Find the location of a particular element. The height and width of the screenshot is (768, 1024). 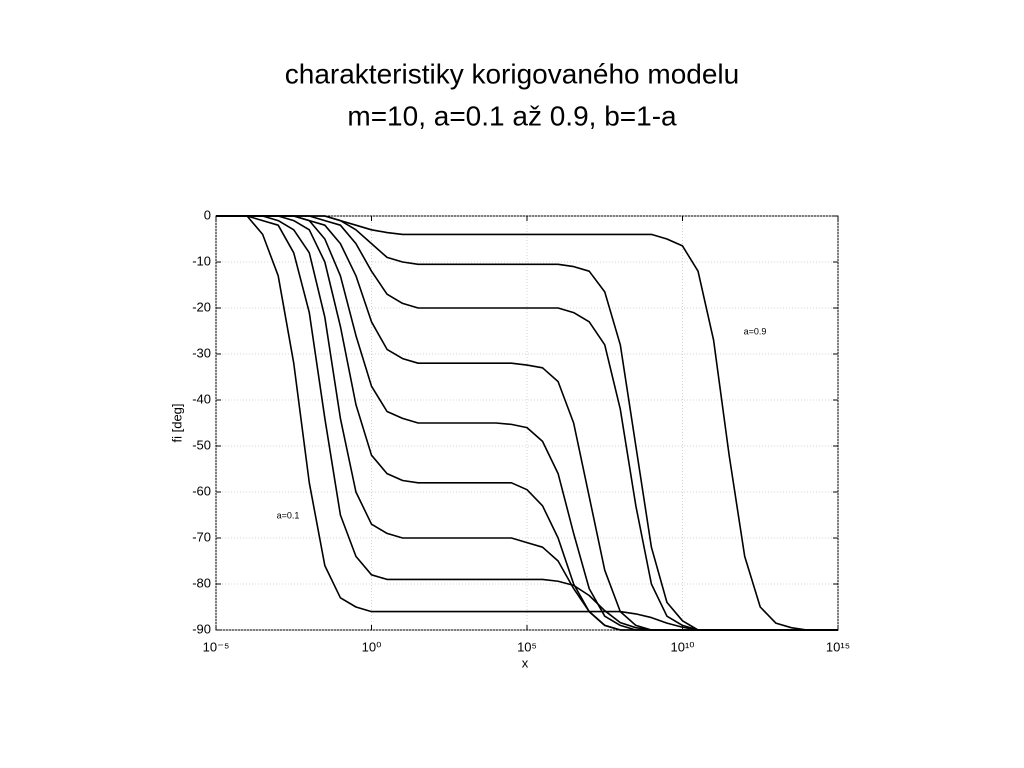

x-axis-label: x is located at coordinates (525, 662).